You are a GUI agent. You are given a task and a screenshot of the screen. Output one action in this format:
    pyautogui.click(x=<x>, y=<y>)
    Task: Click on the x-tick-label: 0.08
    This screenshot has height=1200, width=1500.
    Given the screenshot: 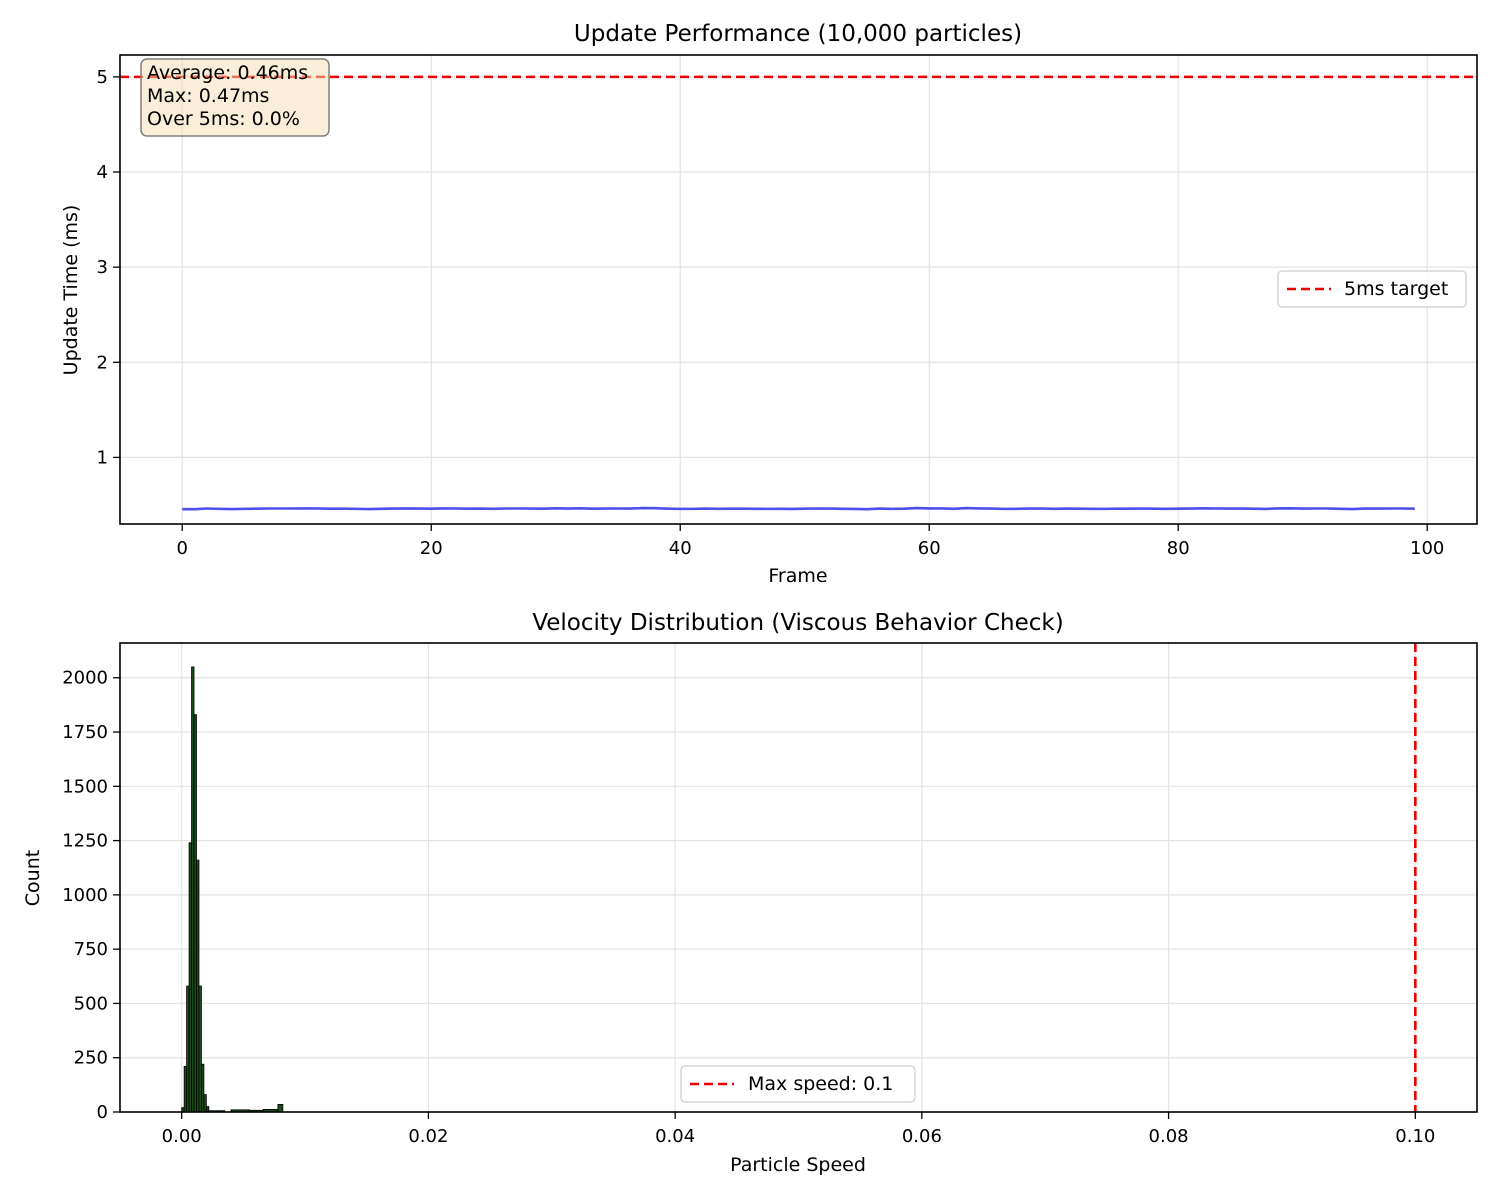 What is the action you would take?
    pyautogui.click(x=1169, y=1136)
    